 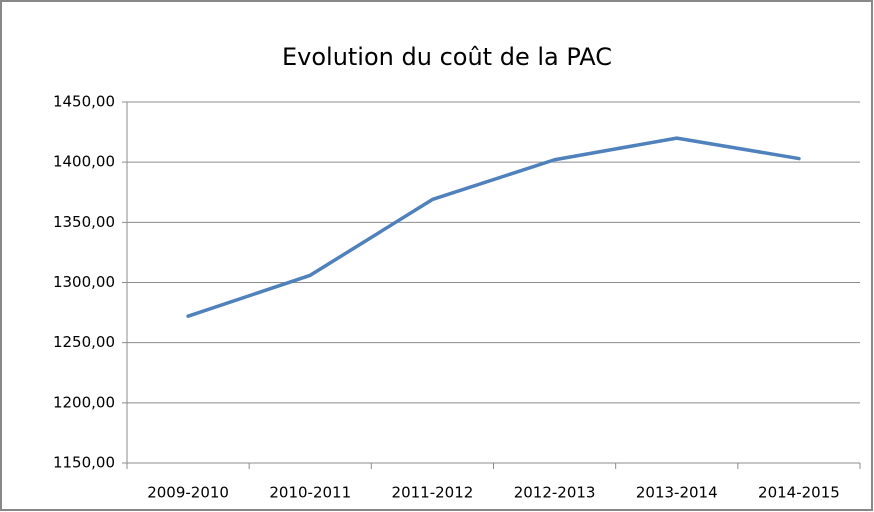 I want to click on chart-title: Evolution du coût de la PAC, so click(x=447, y=57).